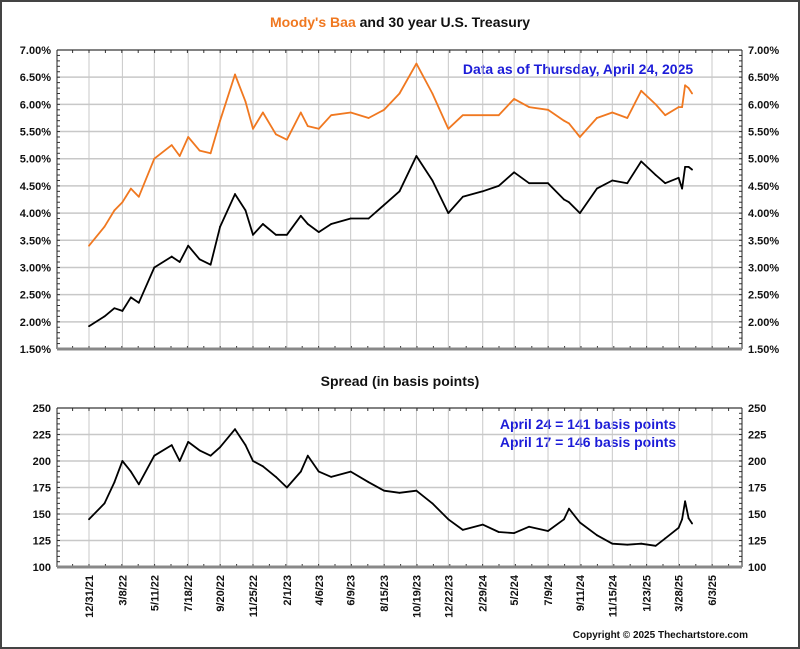  What do you see at coordinates (288, 590) in the screenshot?
I see `x-tick-label: 2/1/23` at bounding box center [288, 590].